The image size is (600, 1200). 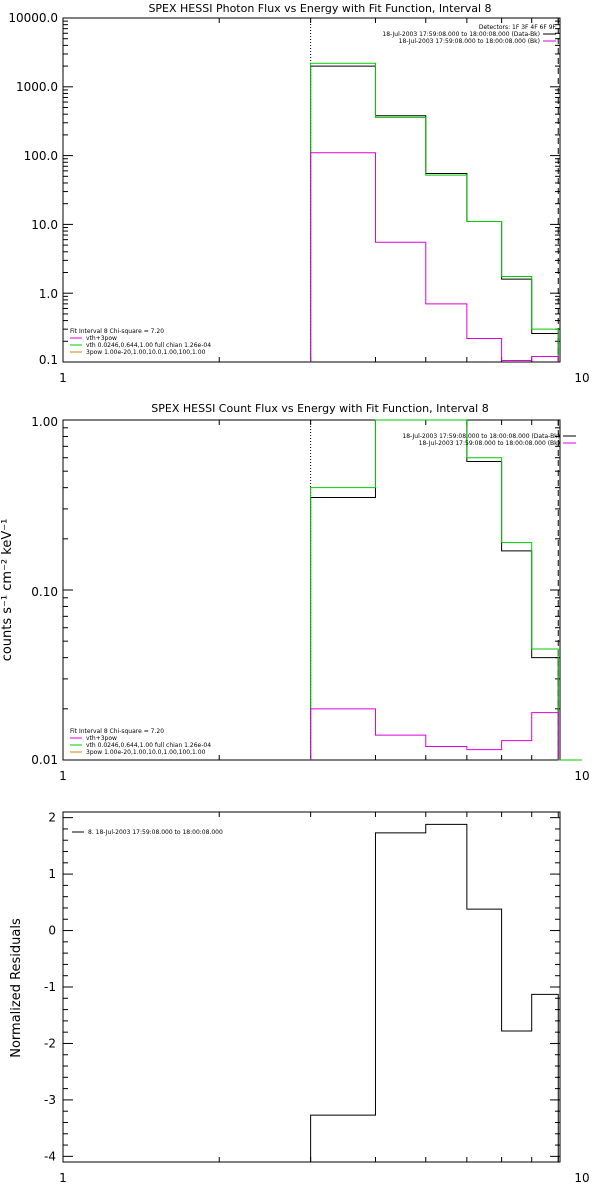 I want to click on y-tick-label: 10.0, so click(x=44, y=225).